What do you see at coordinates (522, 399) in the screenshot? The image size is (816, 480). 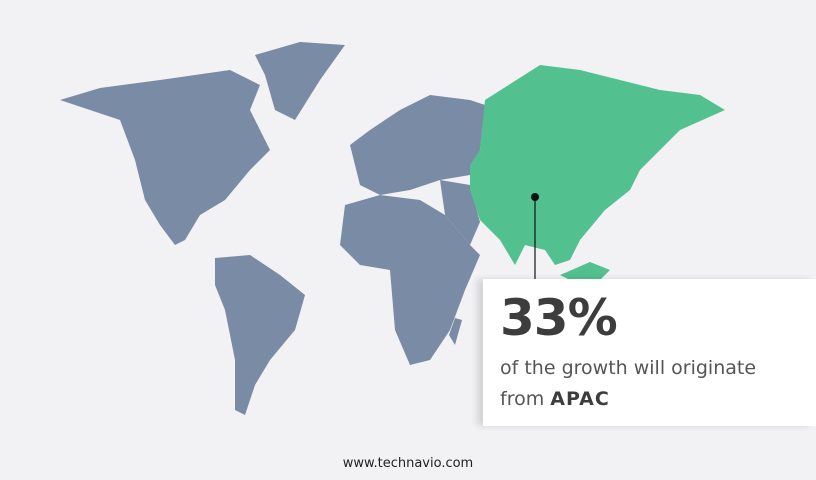 I see `from-label: from` at bounding box center [522, 399].